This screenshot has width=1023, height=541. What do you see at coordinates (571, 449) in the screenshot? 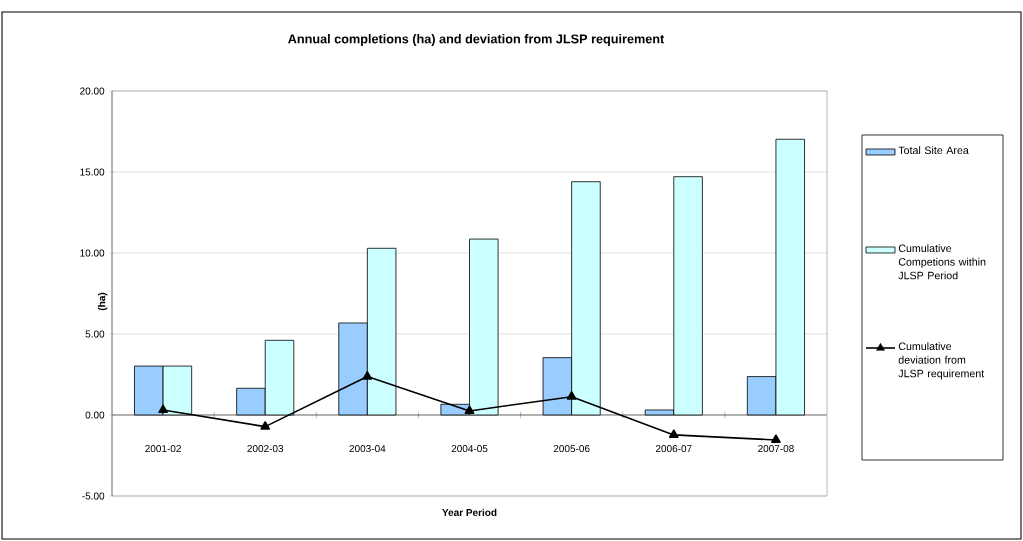
I see `x-tick-label: 2005-06` at bounding box center [571, 449].